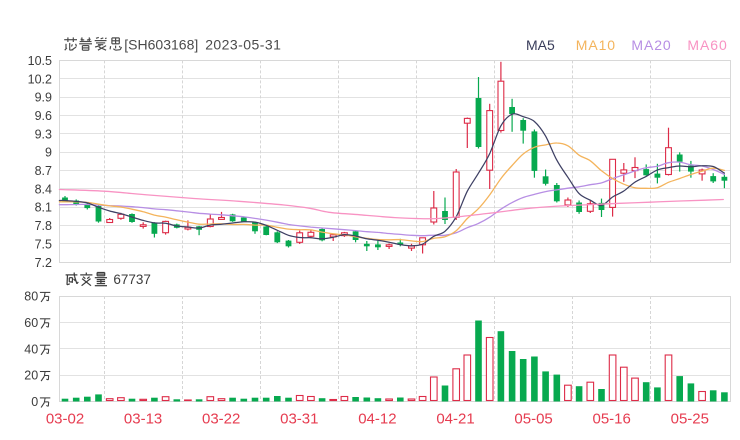 This screenshot has height=440, width=740. I want to click on svg-text: 7.5, so click(43, 244).